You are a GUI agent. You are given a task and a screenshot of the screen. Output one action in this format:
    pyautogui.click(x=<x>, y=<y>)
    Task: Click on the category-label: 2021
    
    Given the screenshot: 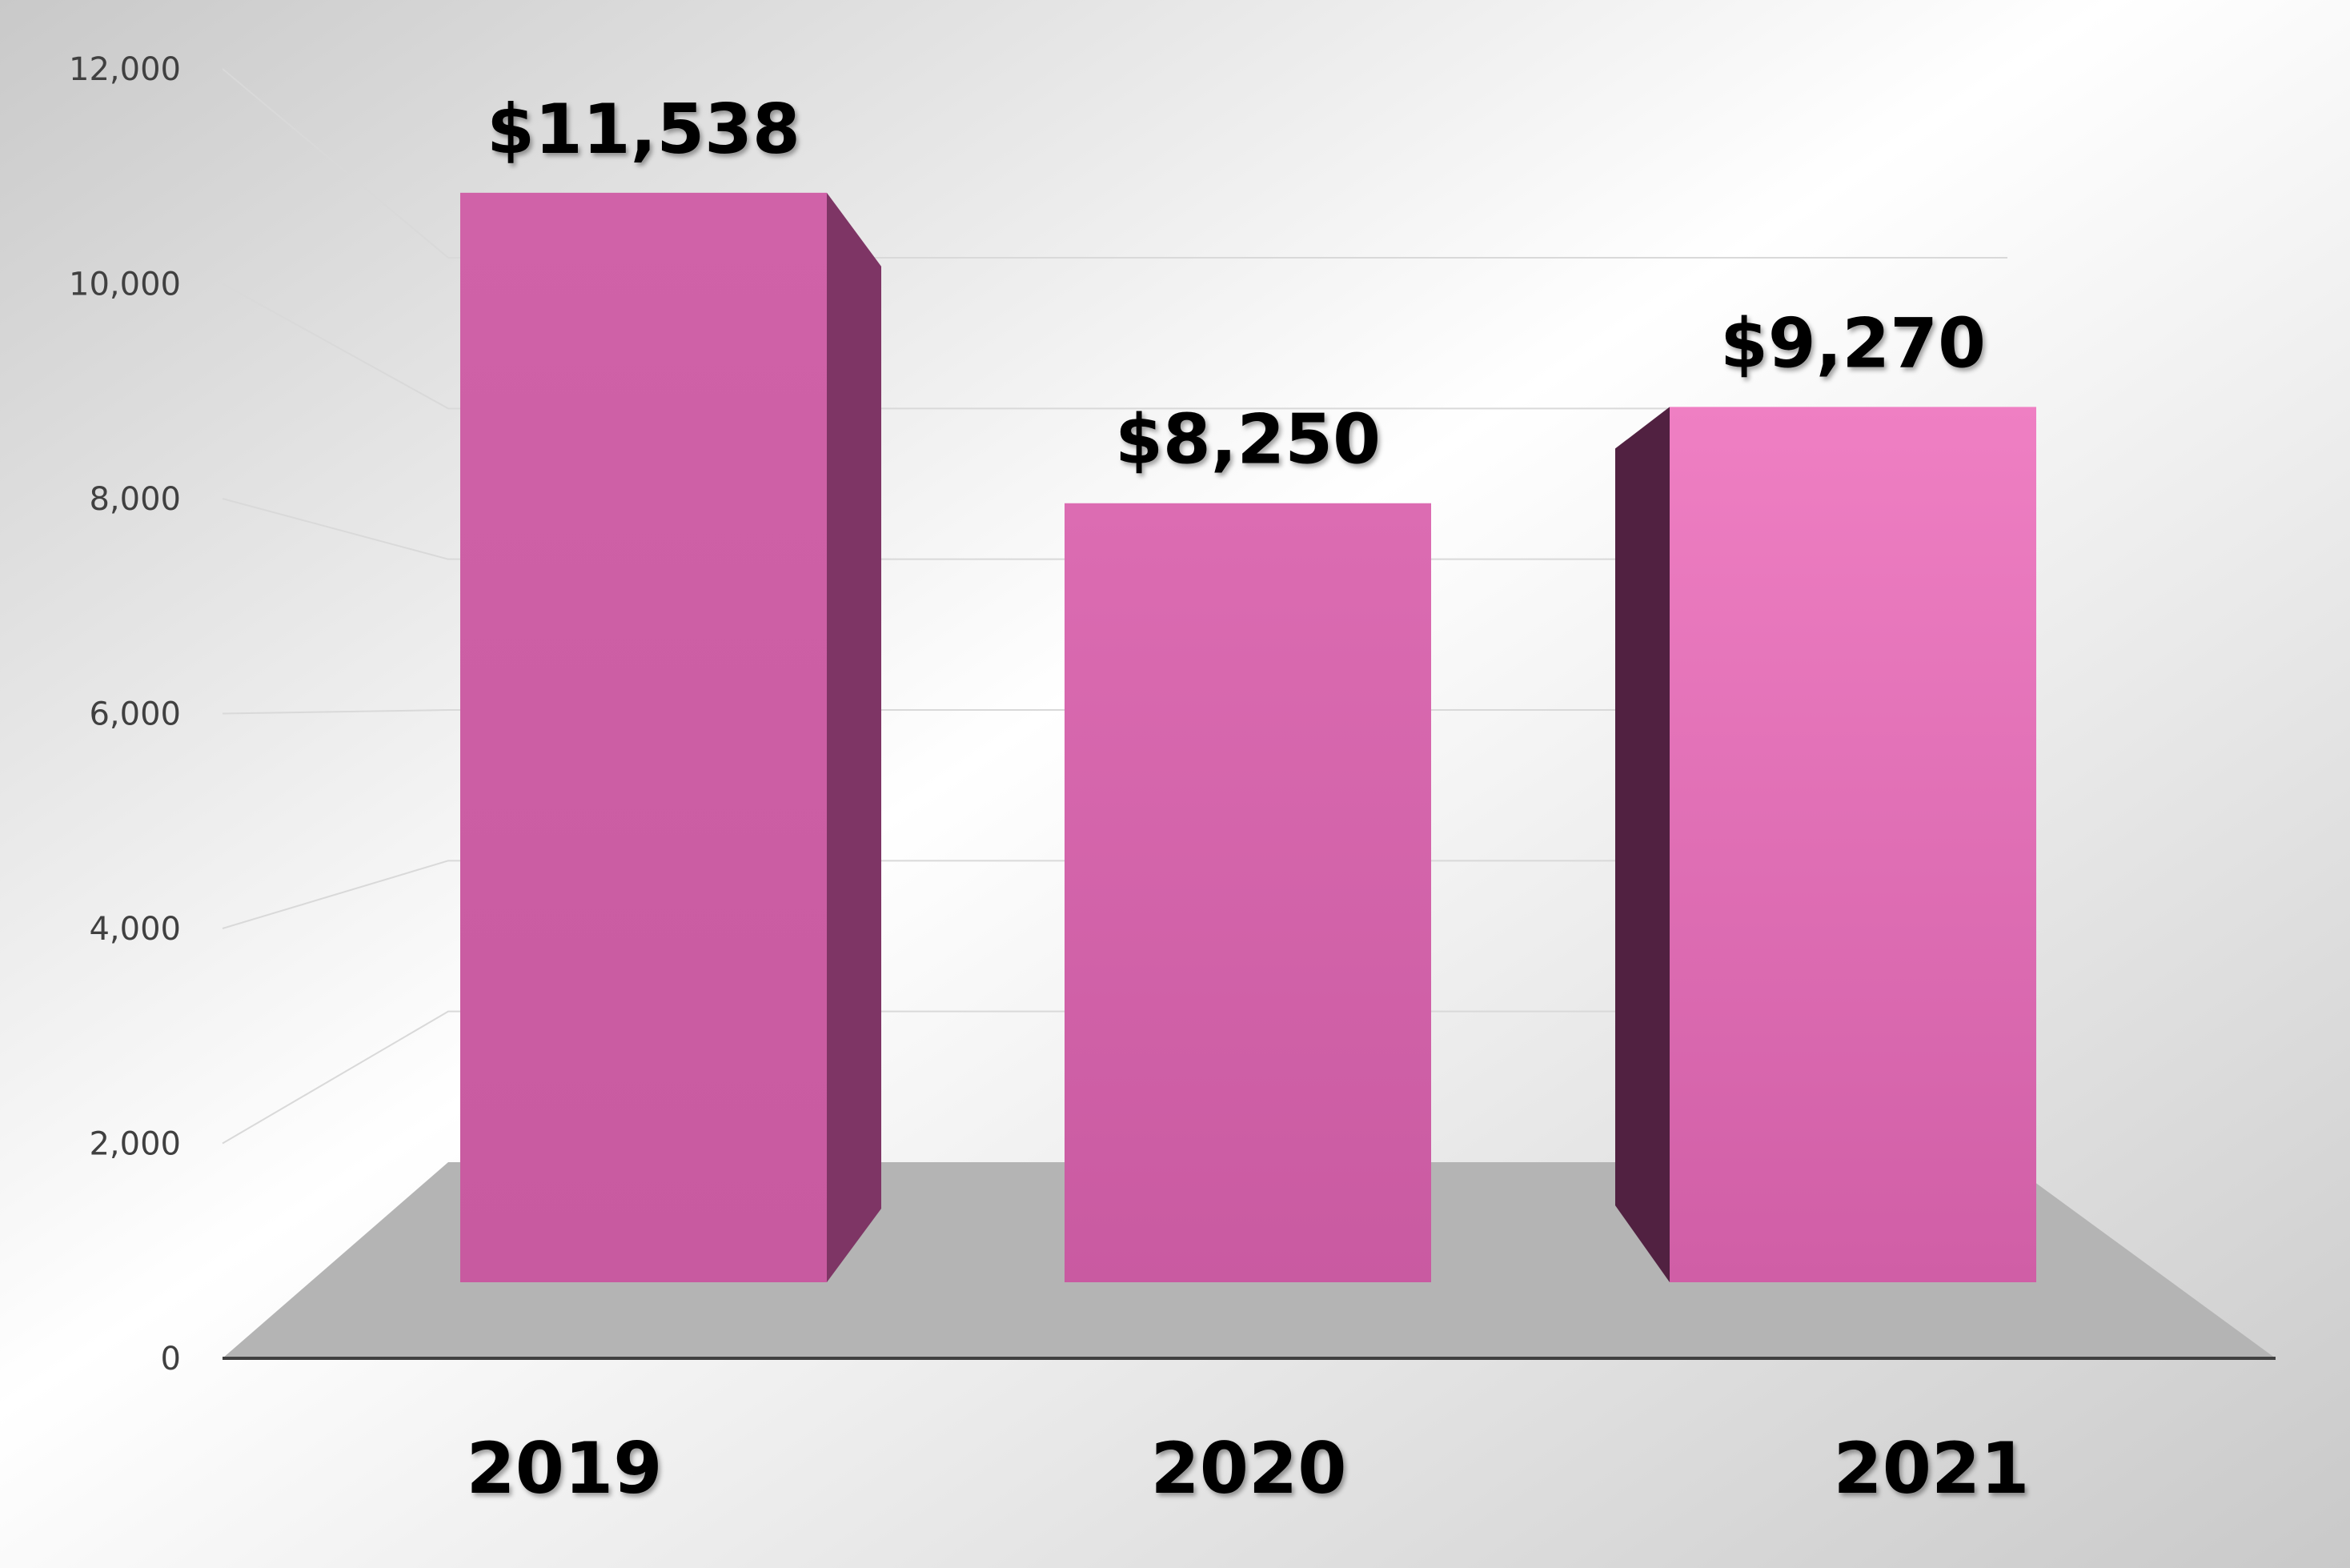 What is the action you would take?
    pyautogui.click(x=1932, y=1468)
    